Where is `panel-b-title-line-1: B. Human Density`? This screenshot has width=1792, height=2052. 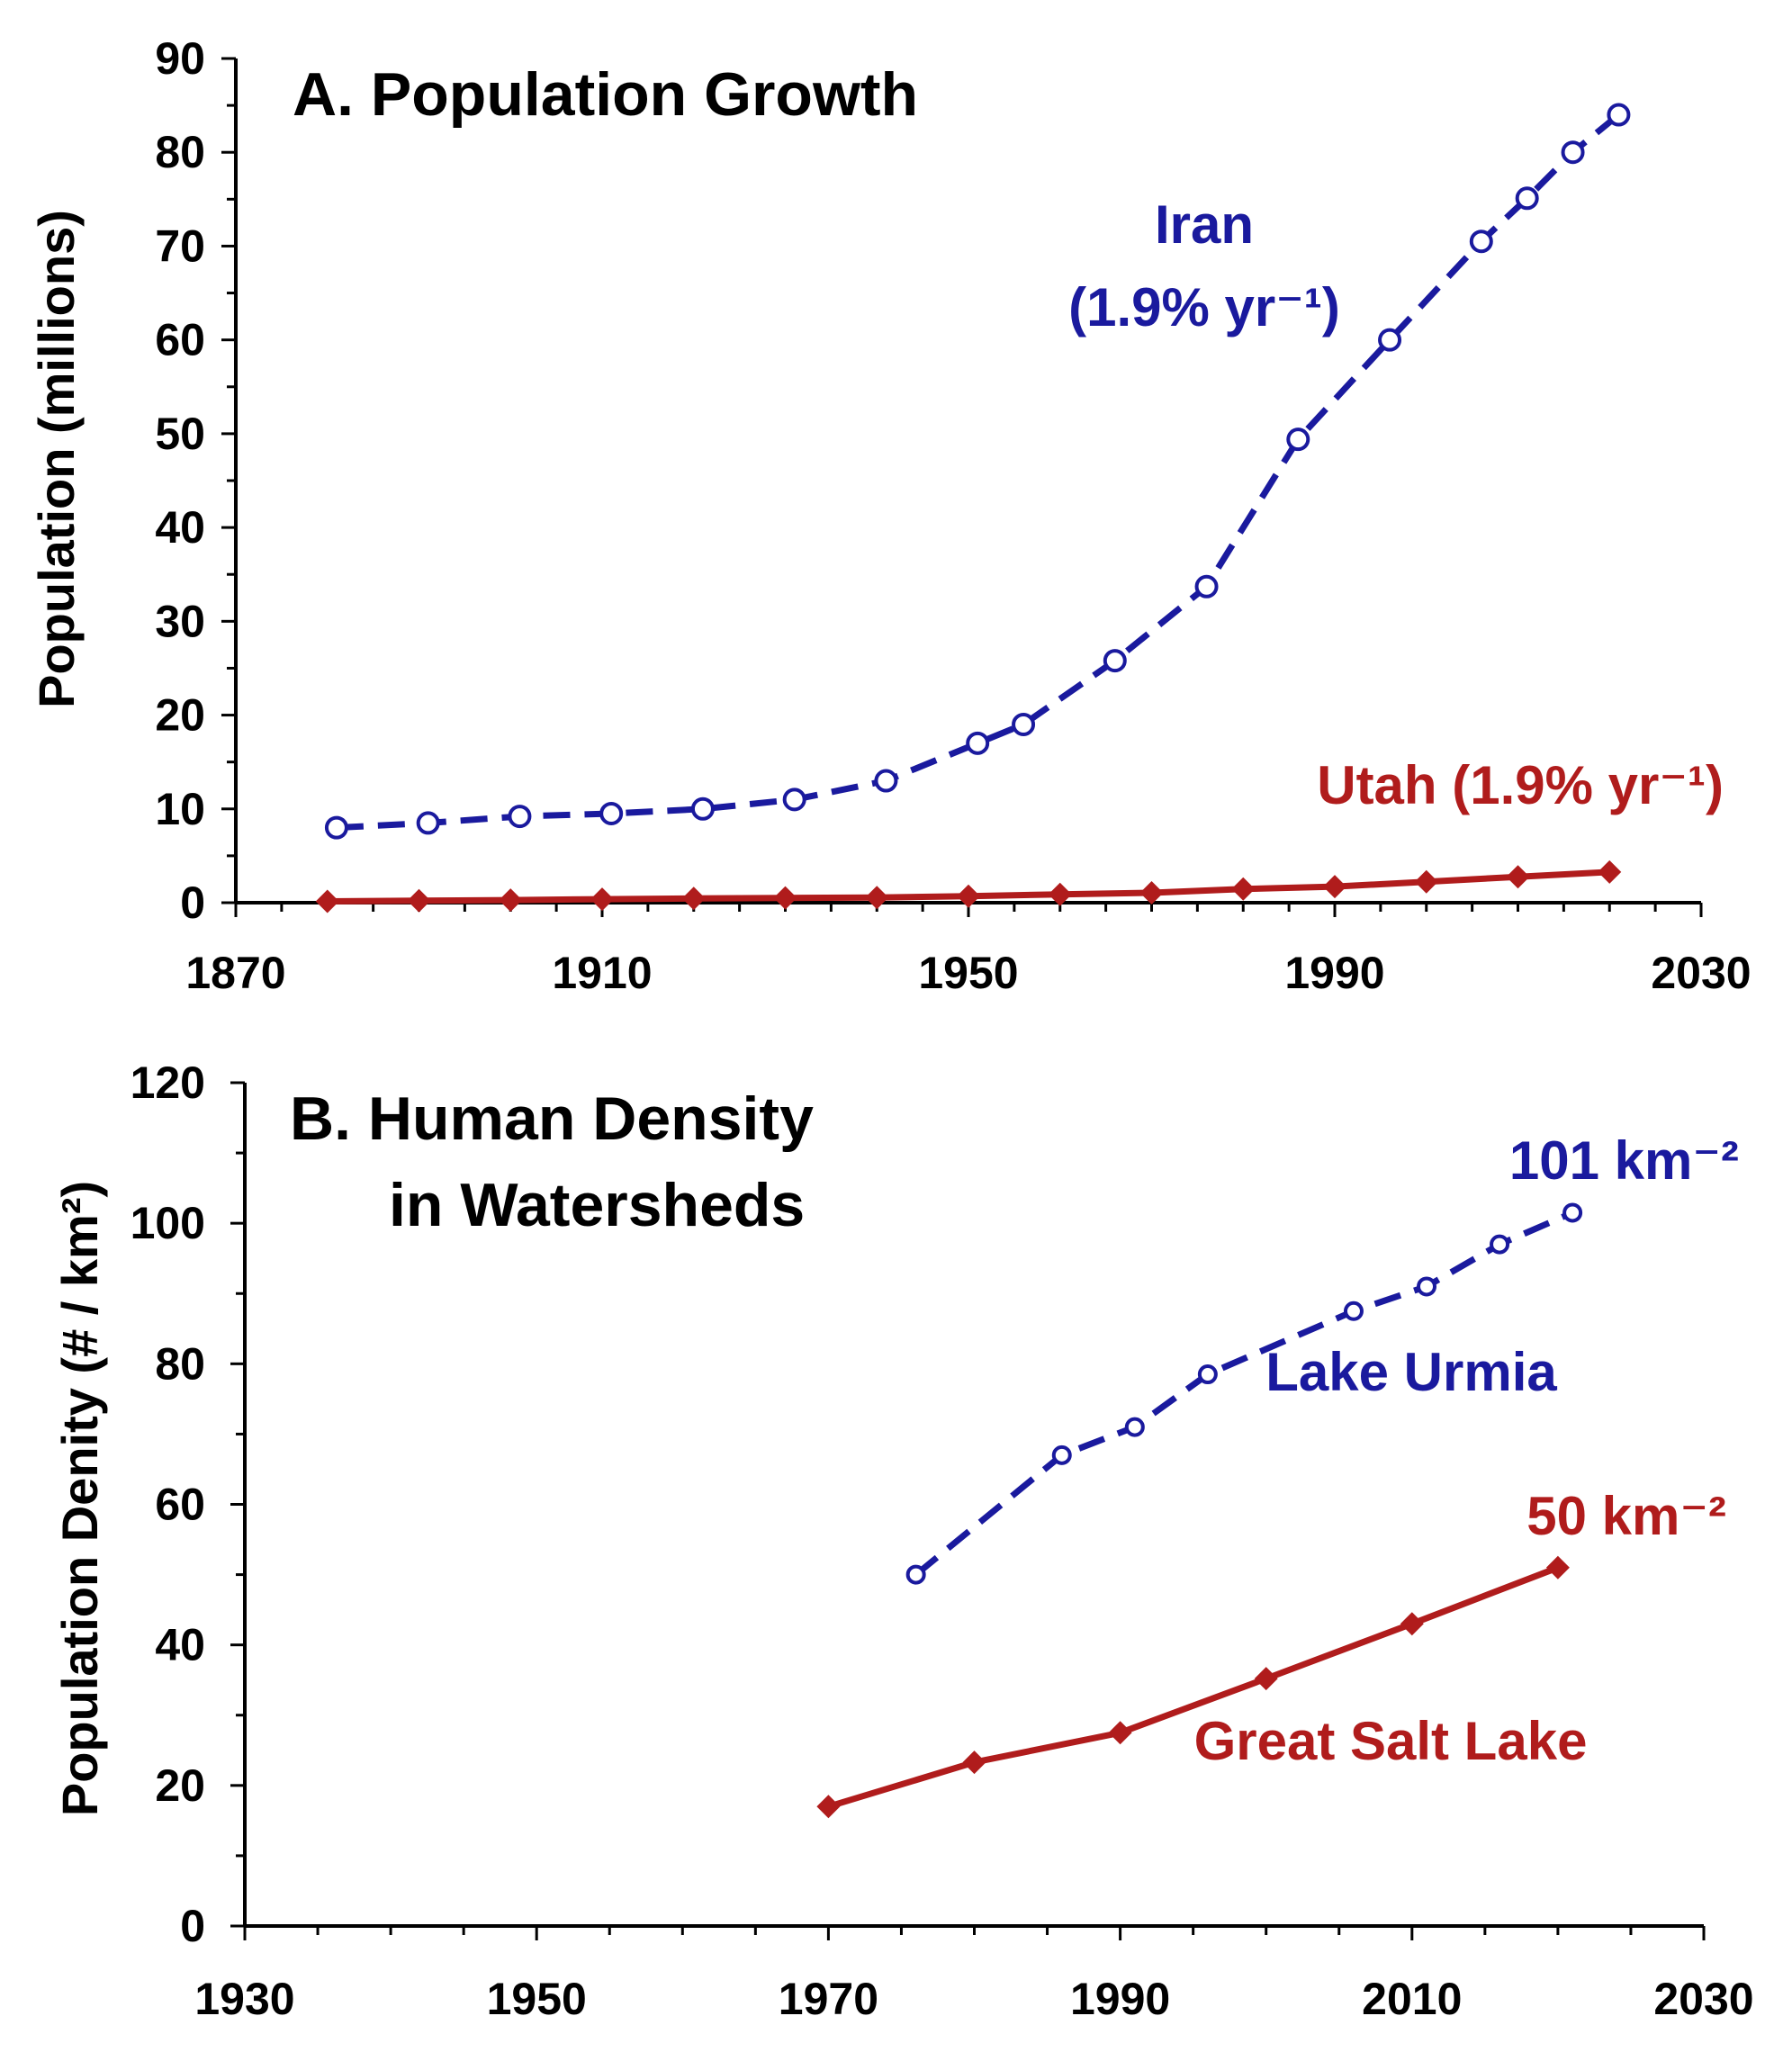
panel-b-title-line-1: B. Human Density is located at coordinates (552, 1118).